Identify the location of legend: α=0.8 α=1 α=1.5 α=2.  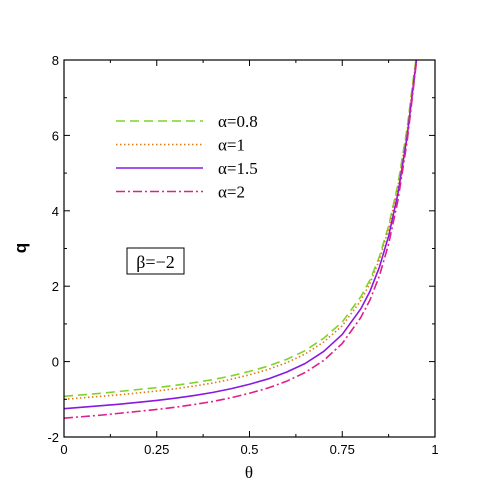
(187, 157).